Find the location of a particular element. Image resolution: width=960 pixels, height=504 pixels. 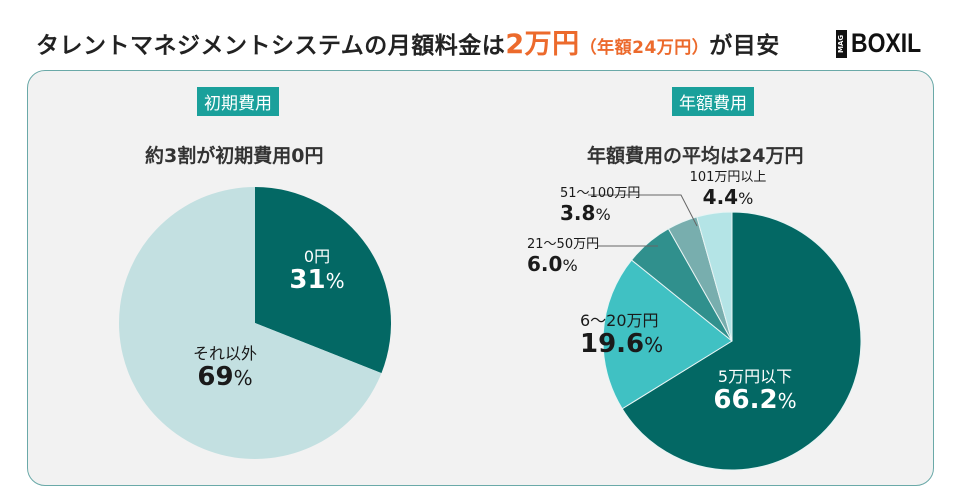

annual-cost-title: 年額費用の平均は24万円 is located at coordinates (695, 156).